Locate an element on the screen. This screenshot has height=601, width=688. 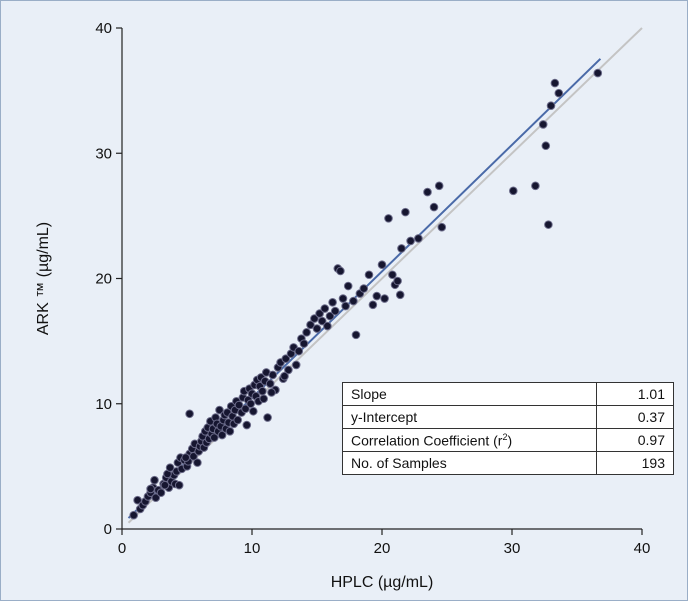
y-tick-label: 40 is located at coordinates (103, 28).